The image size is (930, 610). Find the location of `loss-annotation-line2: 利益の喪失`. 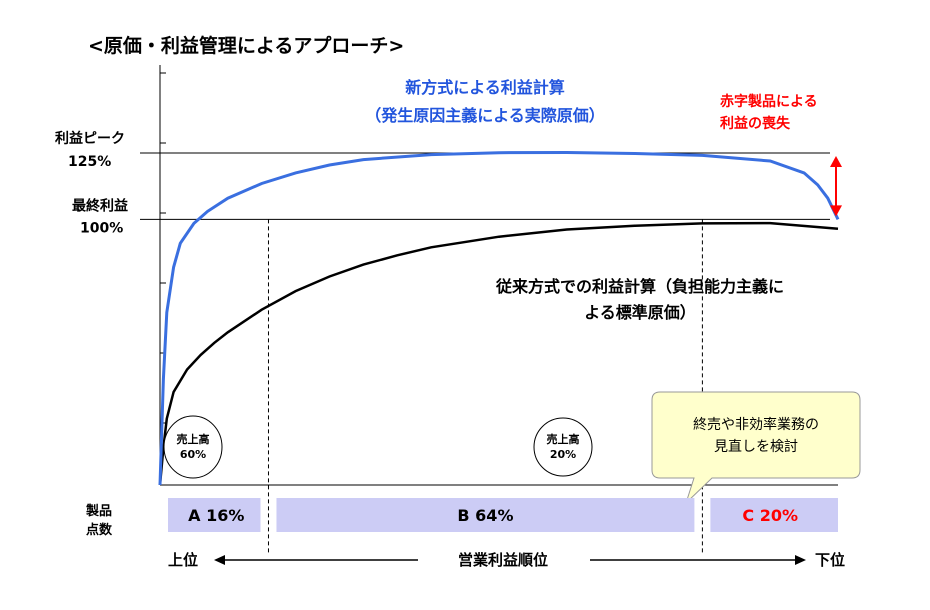

loss-annotation-line2: 利益の喪失 is located at coordinates (755, 123).